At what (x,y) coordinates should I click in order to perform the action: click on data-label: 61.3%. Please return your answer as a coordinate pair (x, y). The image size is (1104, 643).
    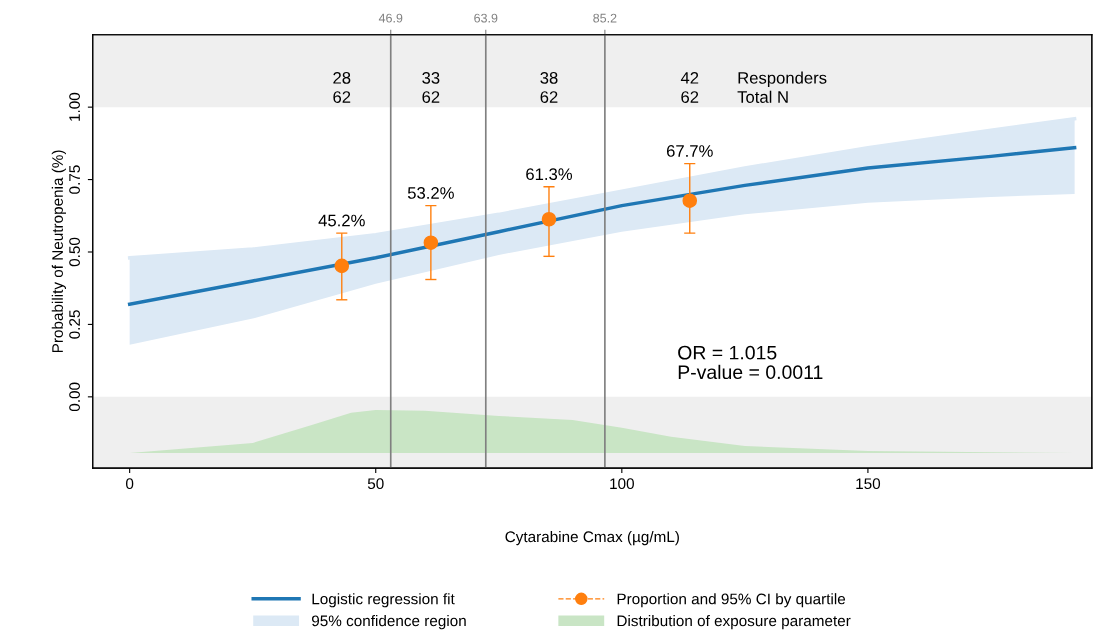
    Looking at the image, I should click on (549, 174).